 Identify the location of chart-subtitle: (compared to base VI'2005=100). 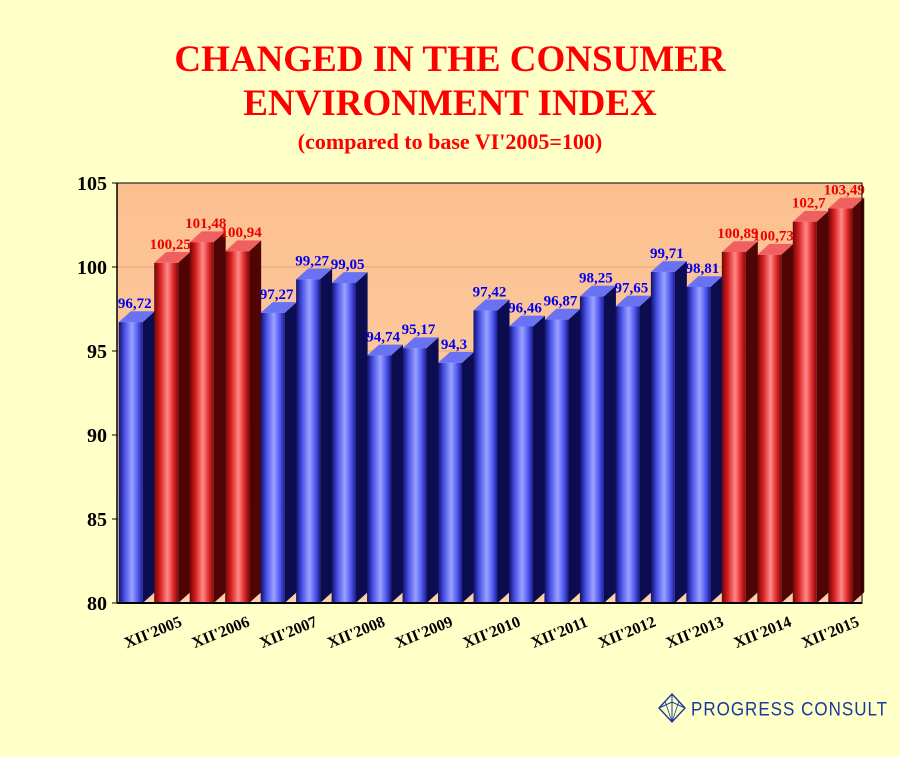
(450, 141).